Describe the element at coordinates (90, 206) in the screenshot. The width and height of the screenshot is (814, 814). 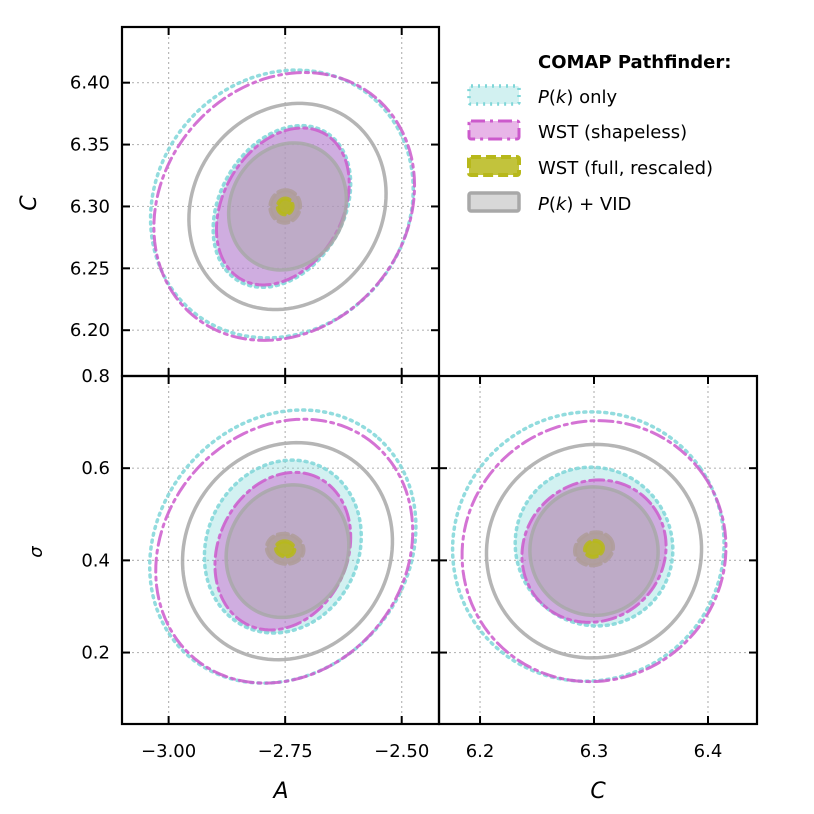
I see `y-tick-label: 6.30` at that location.